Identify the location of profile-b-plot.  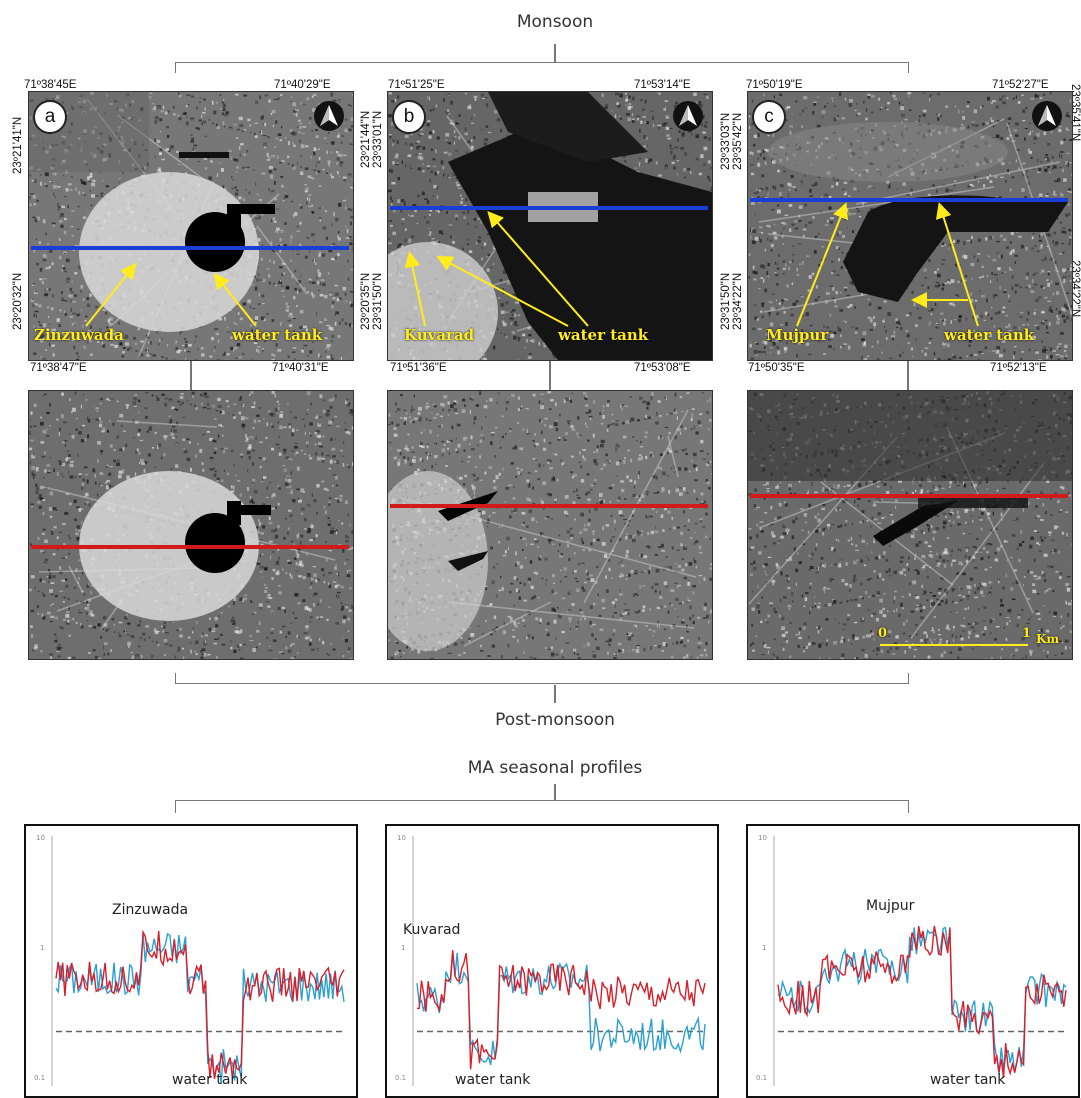
(552, 961).